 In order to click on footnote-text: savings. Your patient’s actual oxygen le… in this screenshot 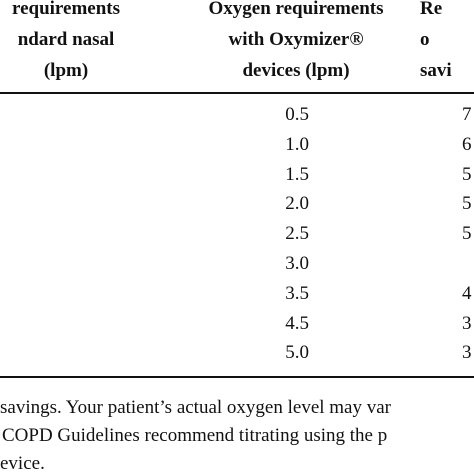, I will do `click(196, 407)`.